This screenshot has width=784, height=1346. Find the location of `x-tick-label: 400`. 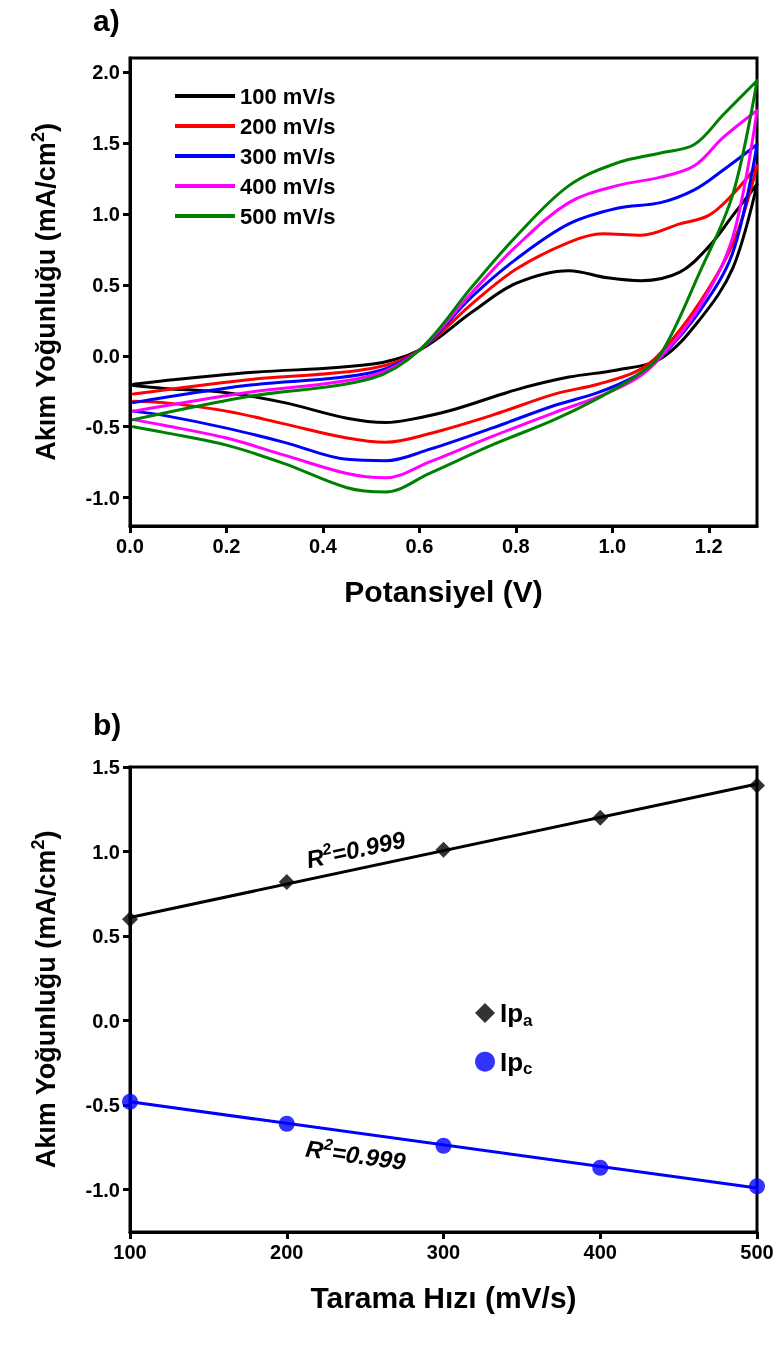

x-tick-label: 400 is located at coordinates (600, 1252).